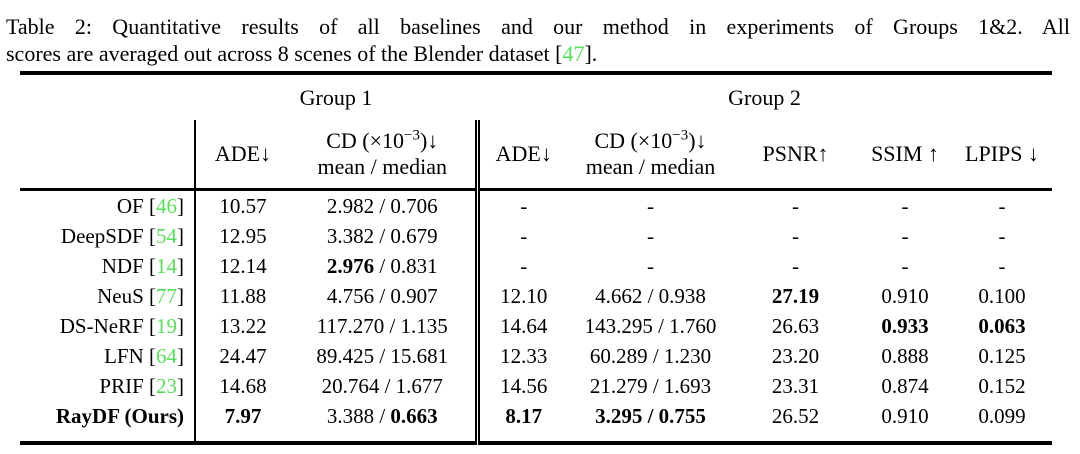 The height and width of the screenshot is (454, 1080). What do you see at coordinates (166, 296) in the screenshot?
I see `citation-link: 77` at bounding box center [166, 296].